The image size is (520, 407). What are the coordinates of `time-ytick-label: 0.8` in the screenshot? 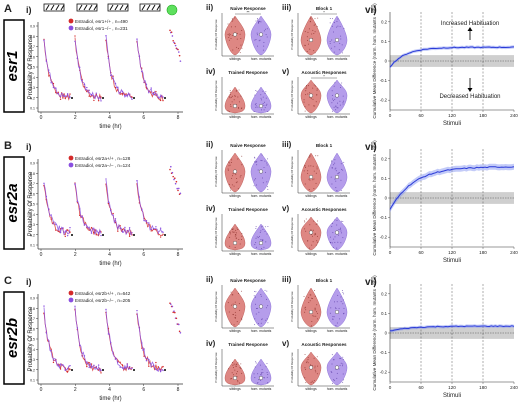 It's located at (32, 37).